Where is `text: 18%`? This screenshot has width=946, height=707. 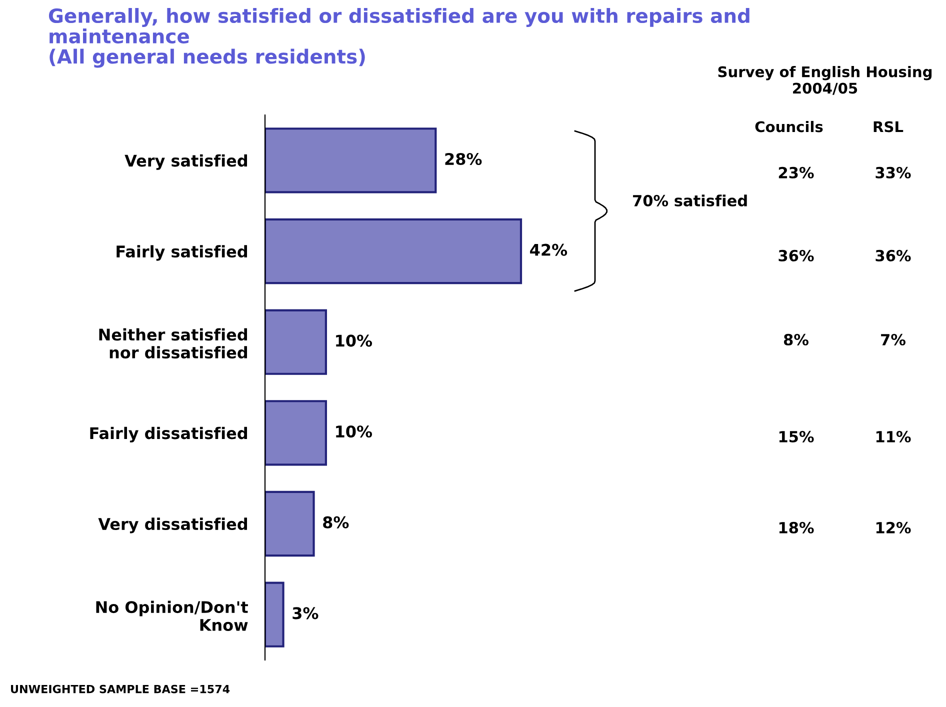
text: 18% is located at coordinates (796, 528).